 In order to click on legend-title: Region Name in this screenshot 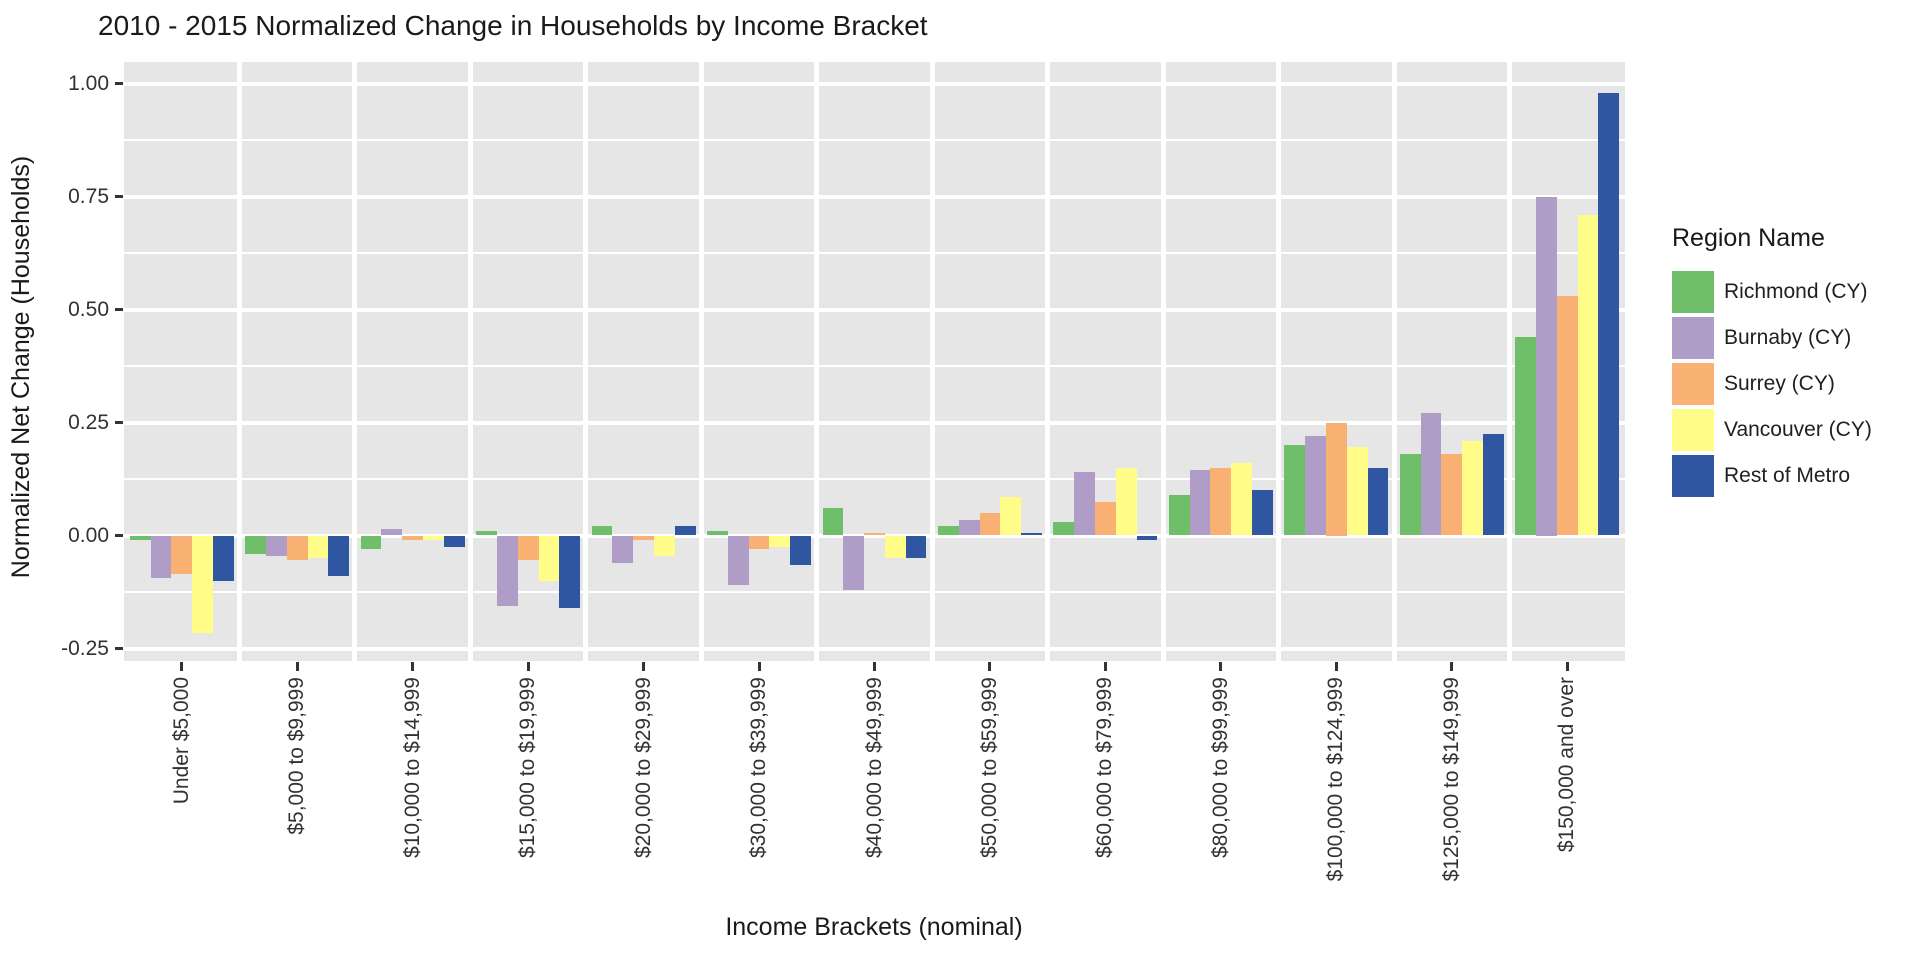, I will do `click(1748, 238)`.